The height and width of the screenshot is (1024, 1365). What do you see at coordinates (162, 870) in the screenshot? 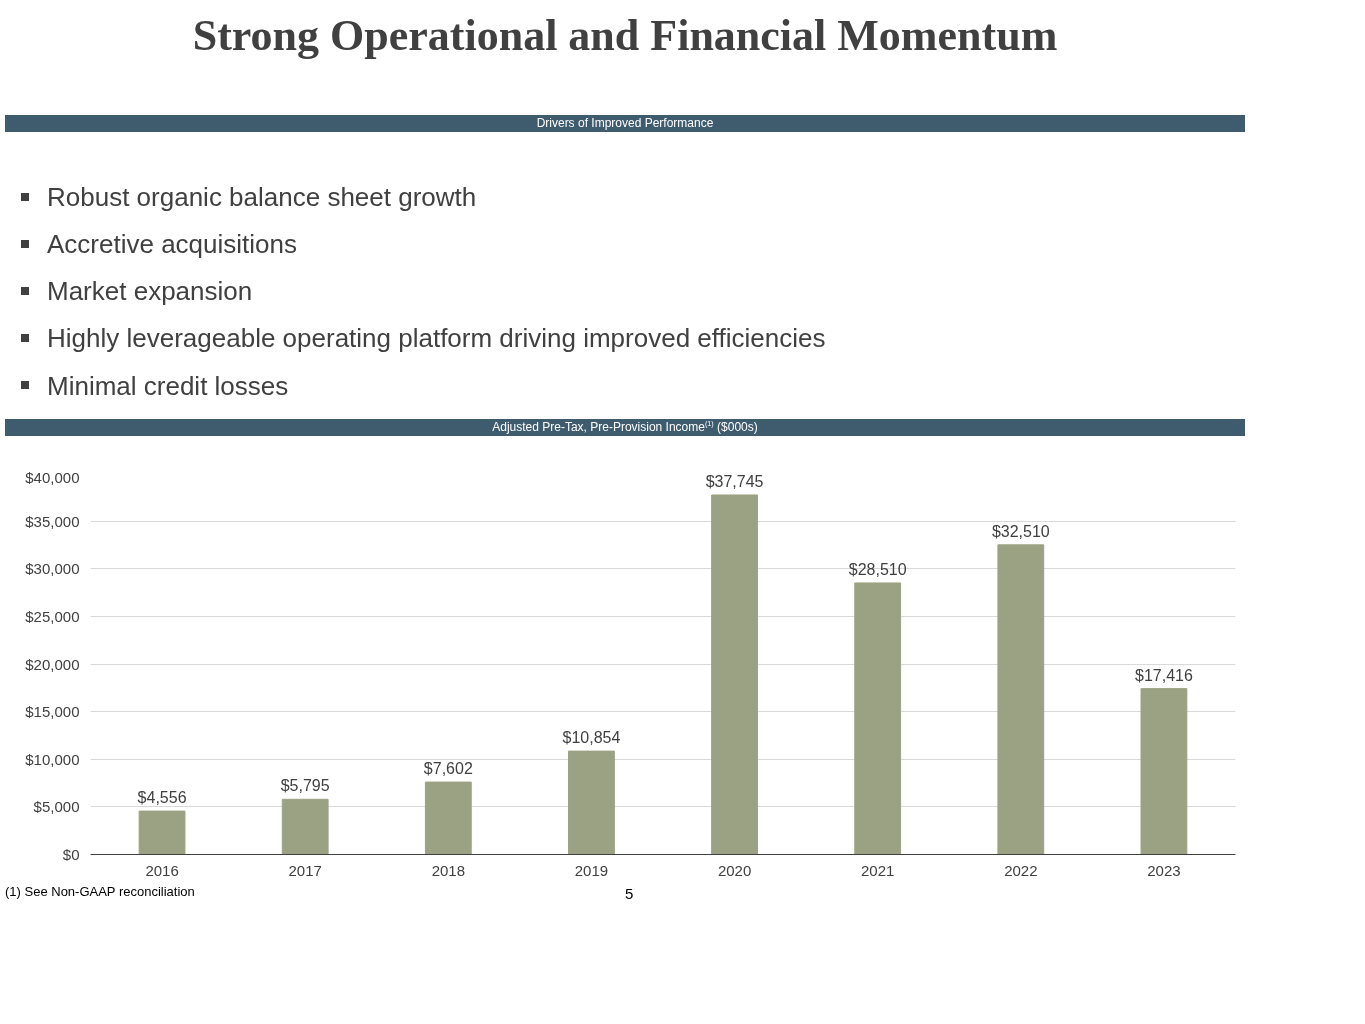
I see `x-tick-label: 2016` at bounding box center [162, 870].